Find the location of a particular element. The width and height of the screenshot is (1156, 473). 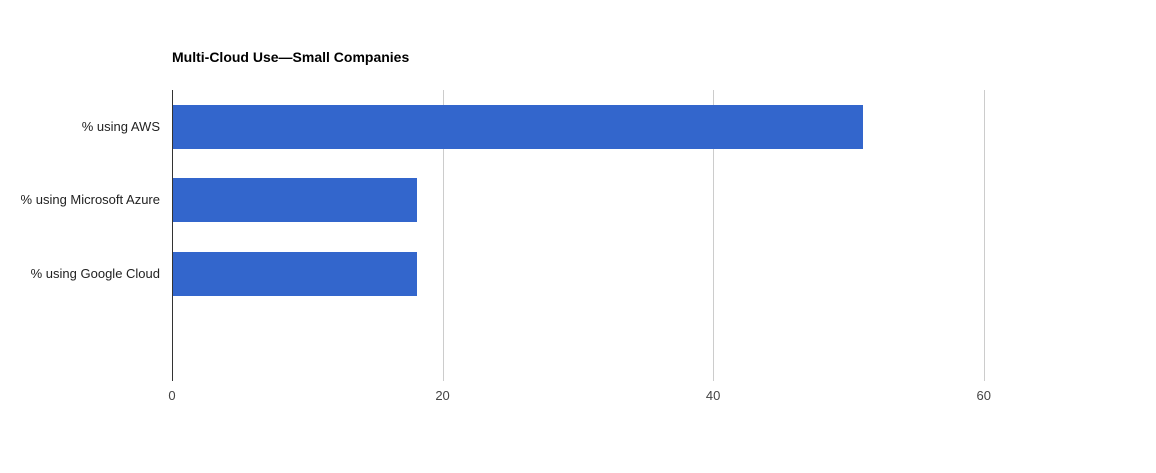

x-tick-label: 20 is located at coordinates (442, 395).